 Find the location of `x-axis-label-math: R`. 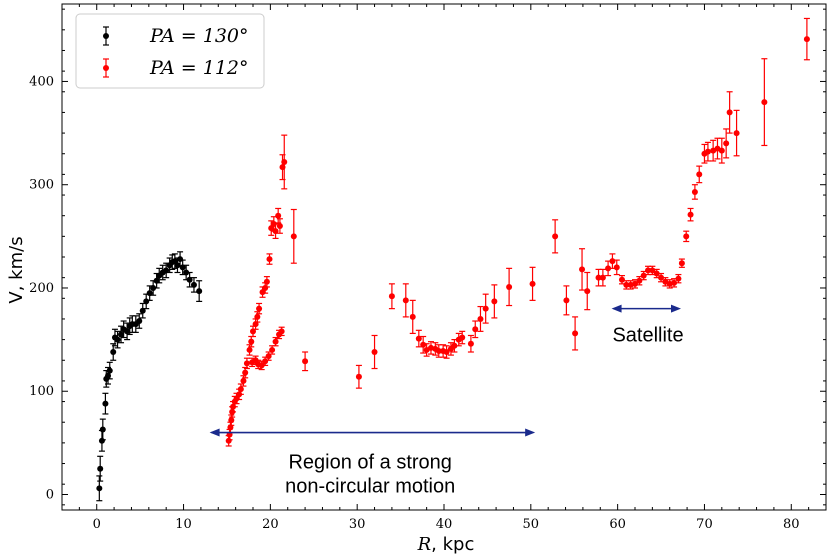

x-axis-label-math: R is located at coordinates (424, 544).